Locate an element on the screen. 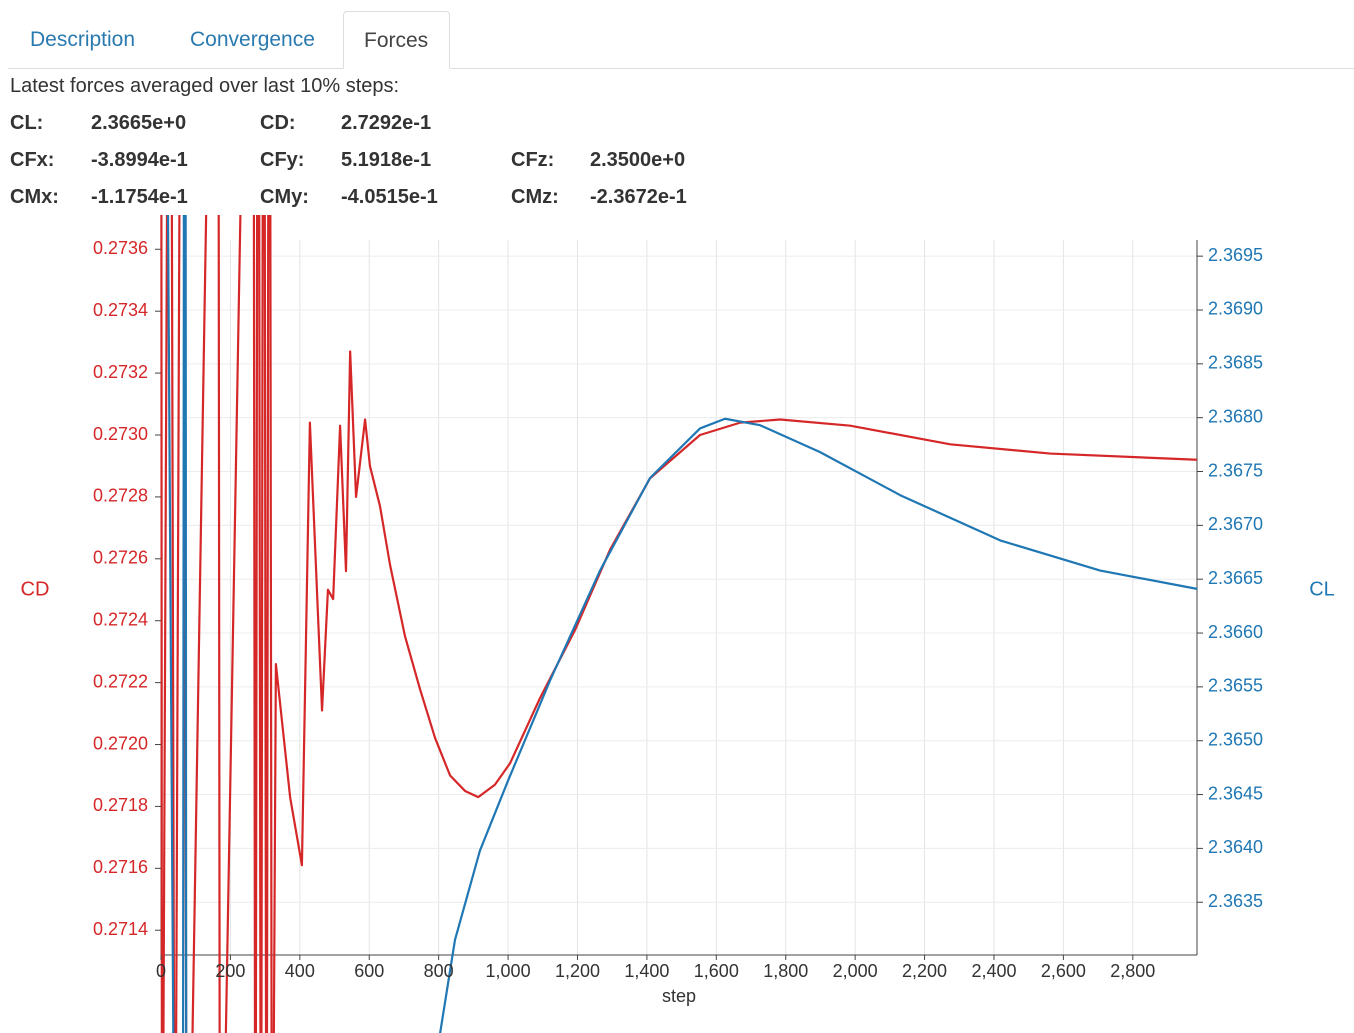 This screenshot has width=1354, height=1033. x-tick-label: 400 is located at coordinates (300, 971).